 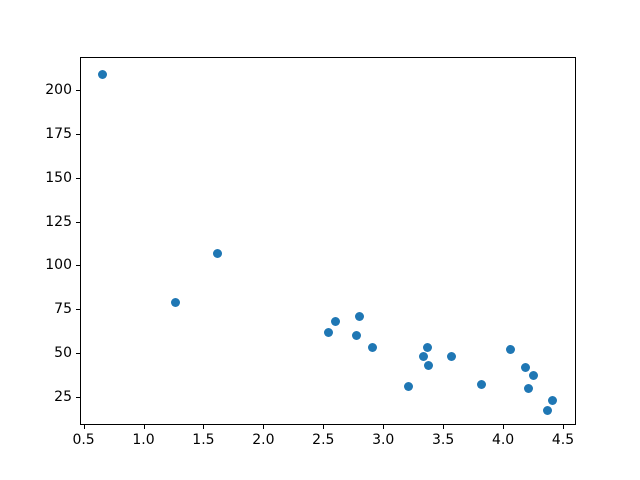 I want to click on y-tick-label: 100, so click(x=58, y=265).